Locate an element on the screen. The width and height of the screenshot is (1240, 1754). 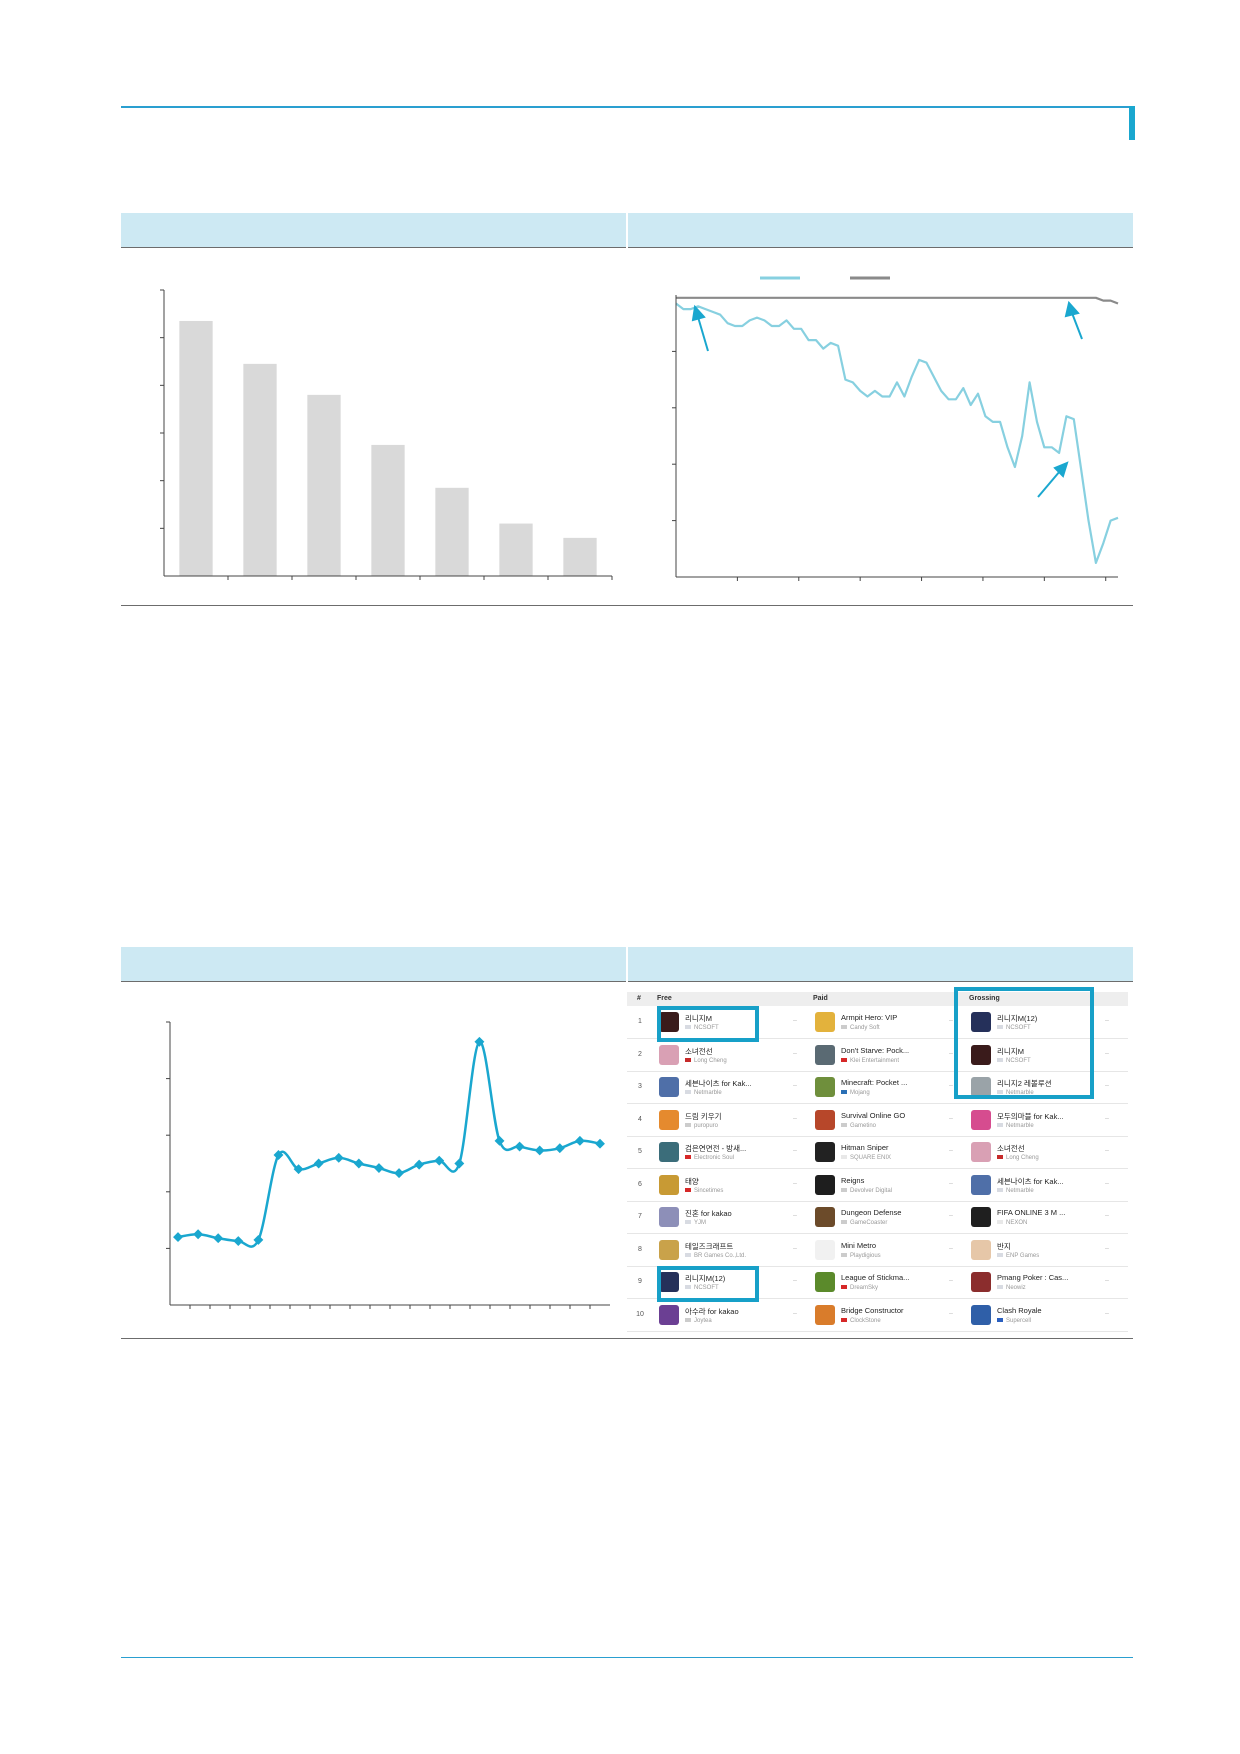
app-name: Survival Online GO is located at coordinates (873, 1115).